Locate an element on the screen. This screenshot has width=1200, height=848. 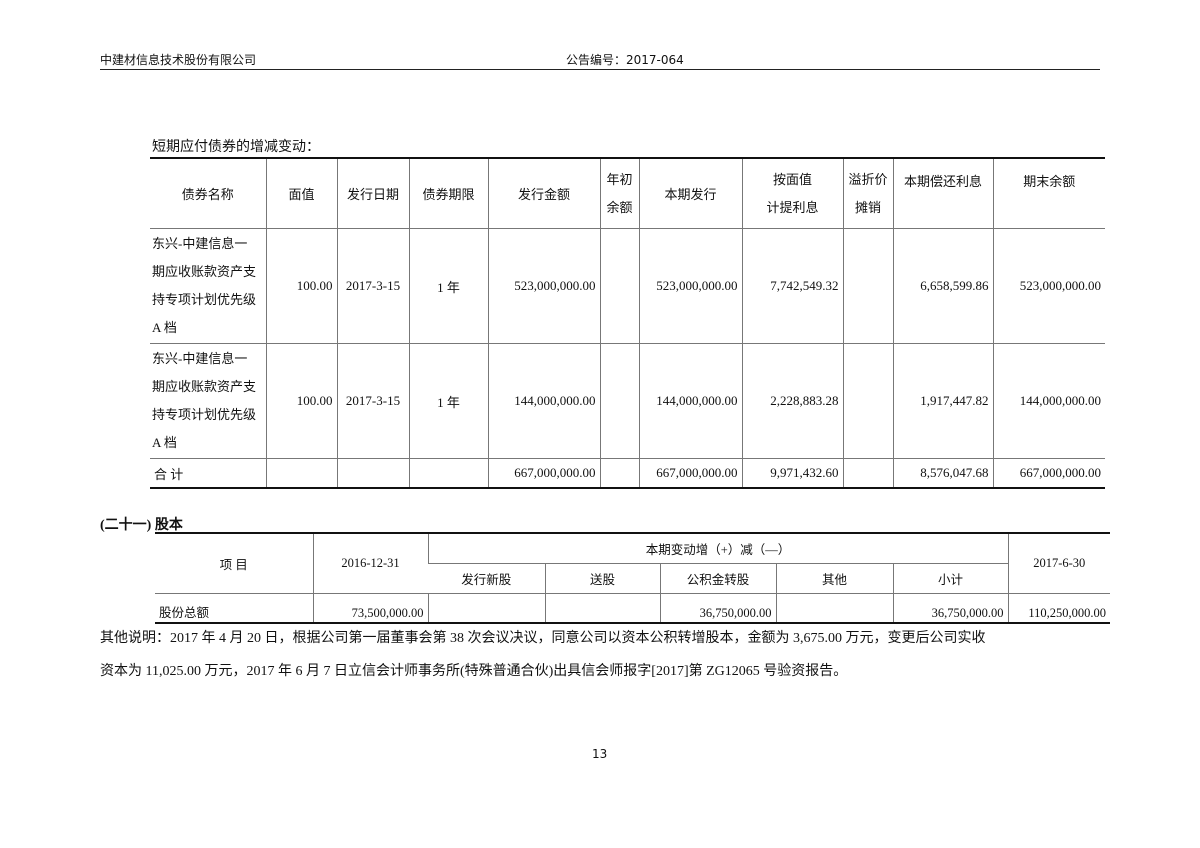
col-header: 本期发行 is located at coordinates (690, 193).